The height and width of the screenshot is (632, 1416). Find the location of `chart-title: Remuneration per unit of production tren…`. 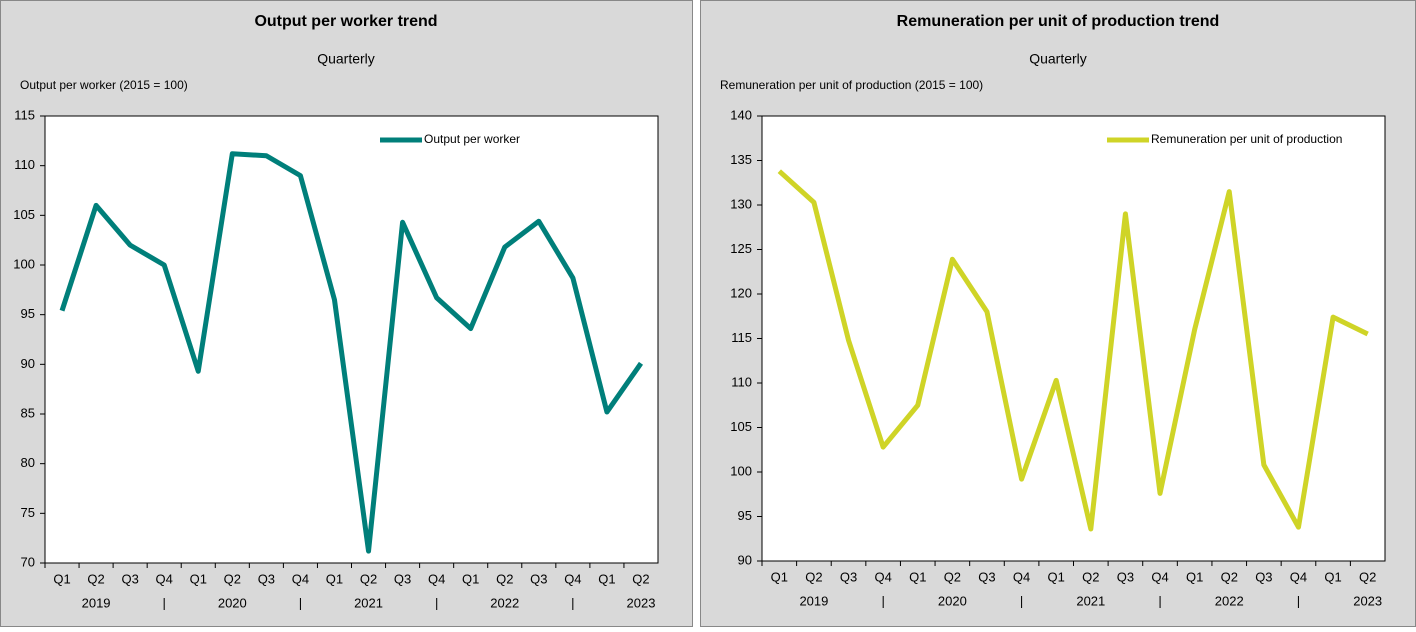

chart-title: Remuneration per unit of production tren… is located at coordinates (1058, 21).